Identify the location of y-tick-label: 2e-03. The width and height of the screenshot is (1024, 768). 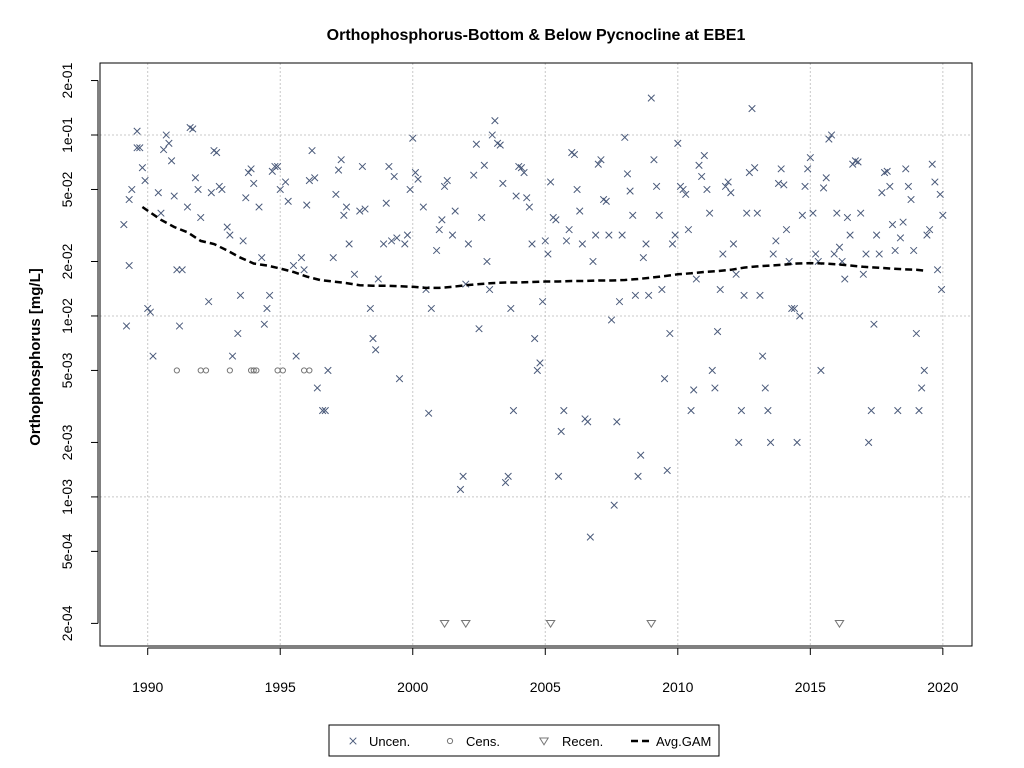
(67, 442).